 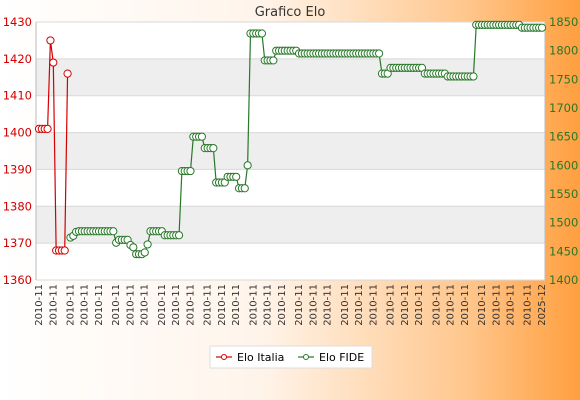 What do you see at coordinates (563, 137) in the screenshot?
I see `right-tick-label: 1650` at bounding box center [563, 137].